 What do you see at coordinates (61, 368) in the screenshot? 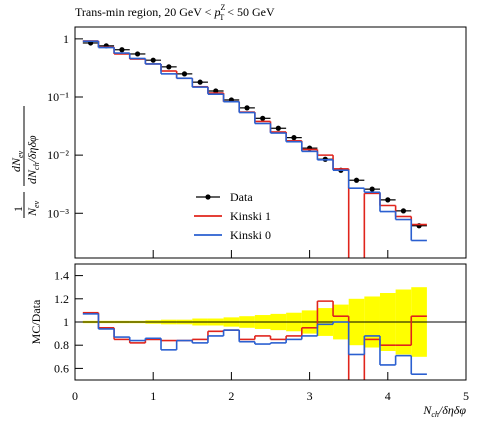
I see `ratio-y-tick-label: 0.6` at bounding box center [61, 368].